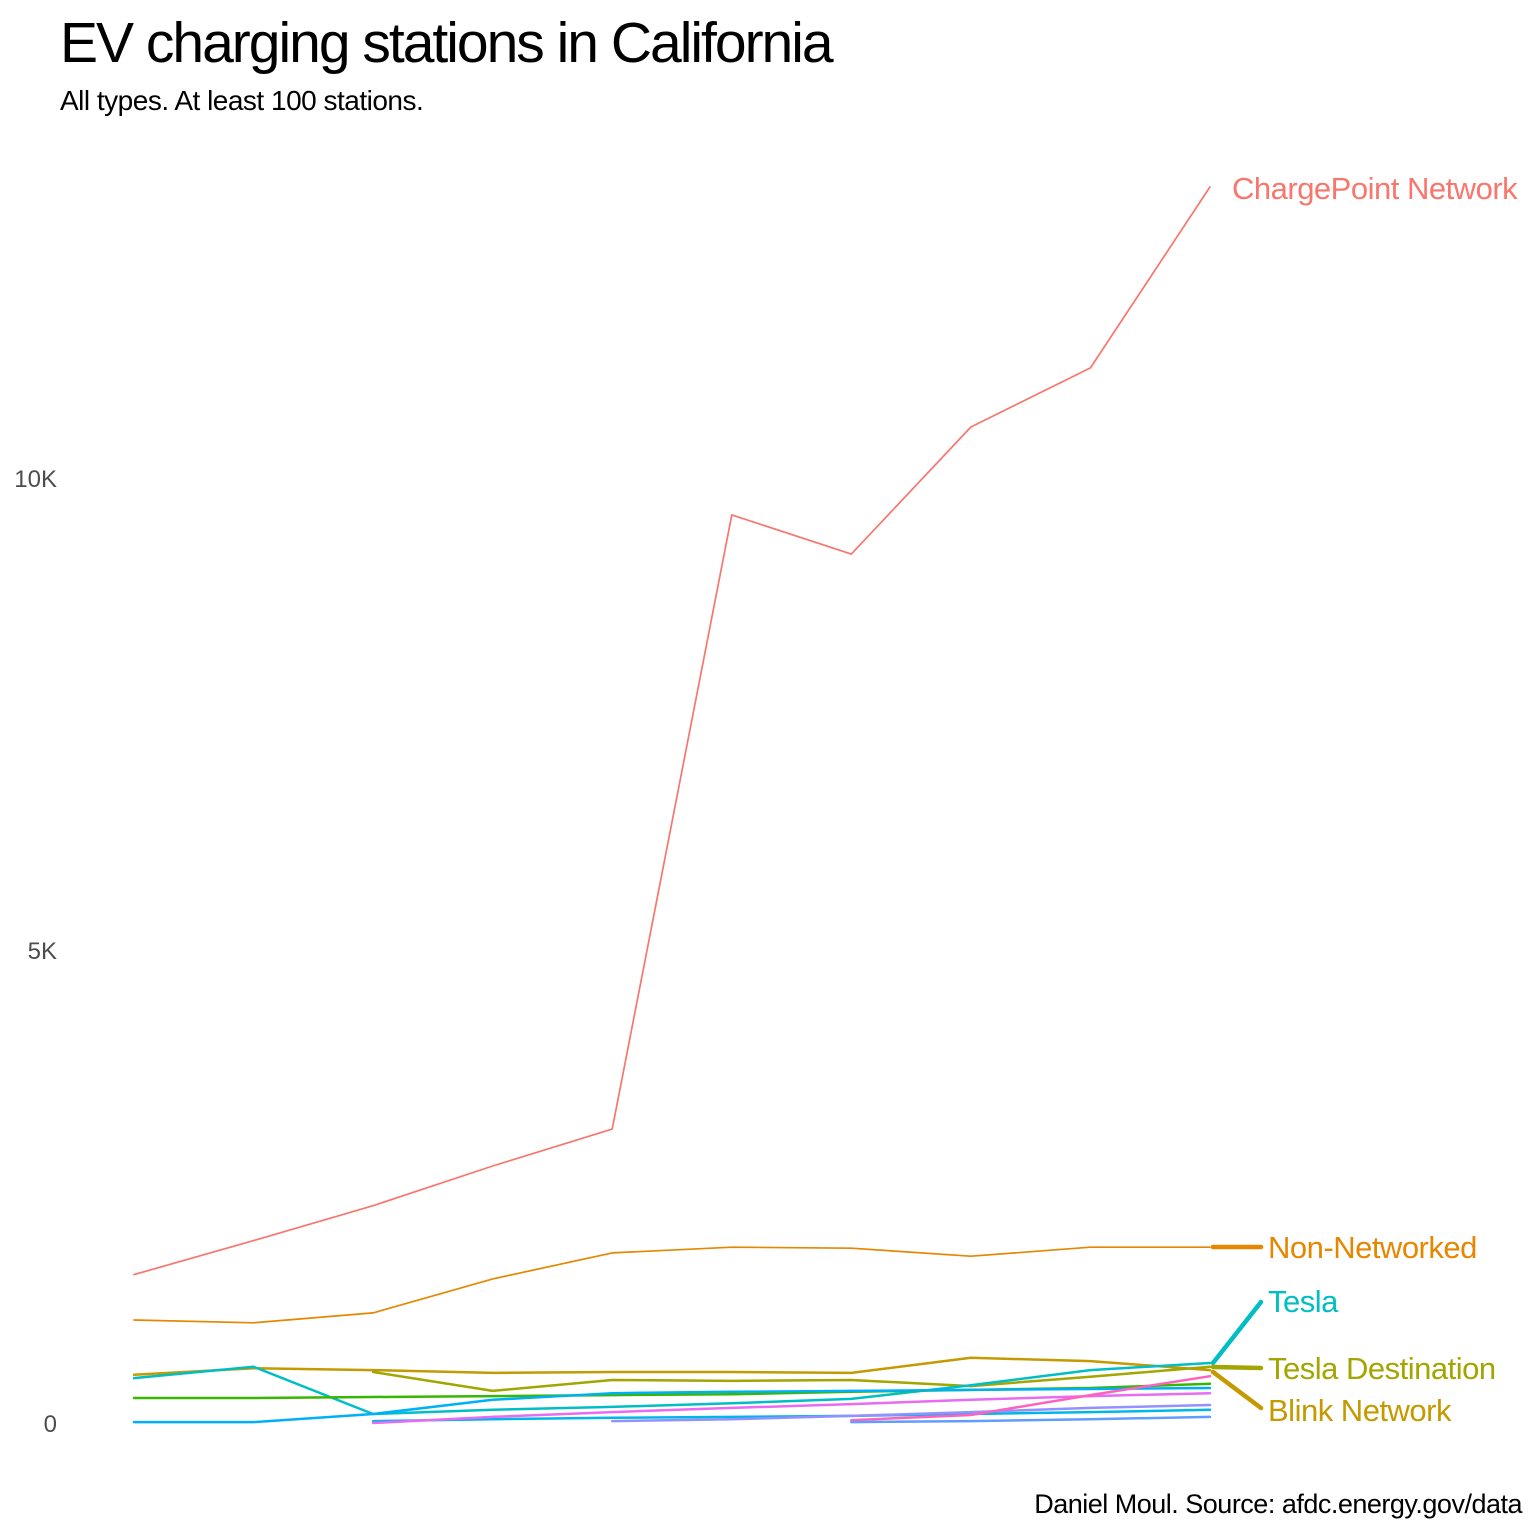  Describe the element at coordinates (1237, 1367) in the screenshot. I see `label-leader-tesla-destination` at that location.